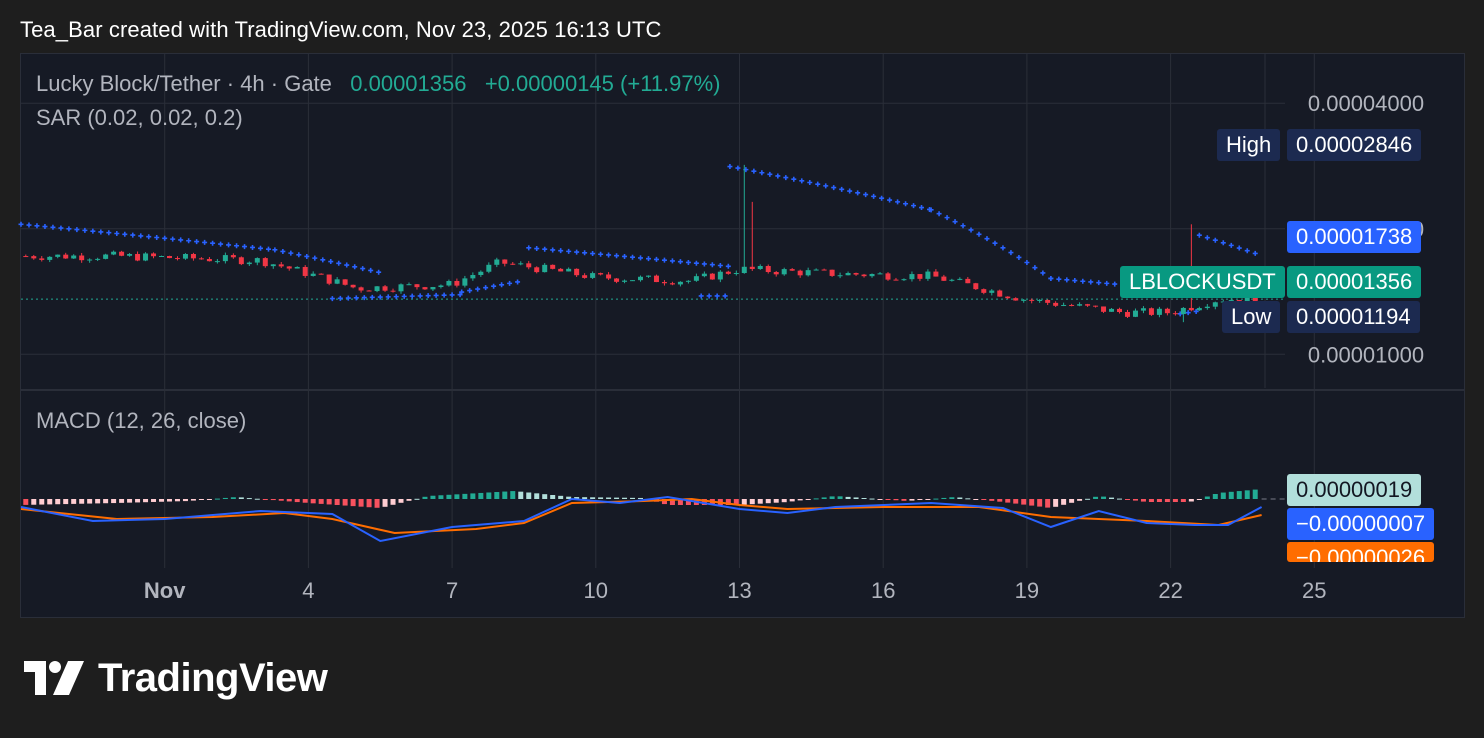 The width and height of the screenshot is (1484, 738). Describe the element at coordinates (139, 117) in the screenshot. I see `legend-sar: SAR (0.02, 0.02, 0.2)` at that location.